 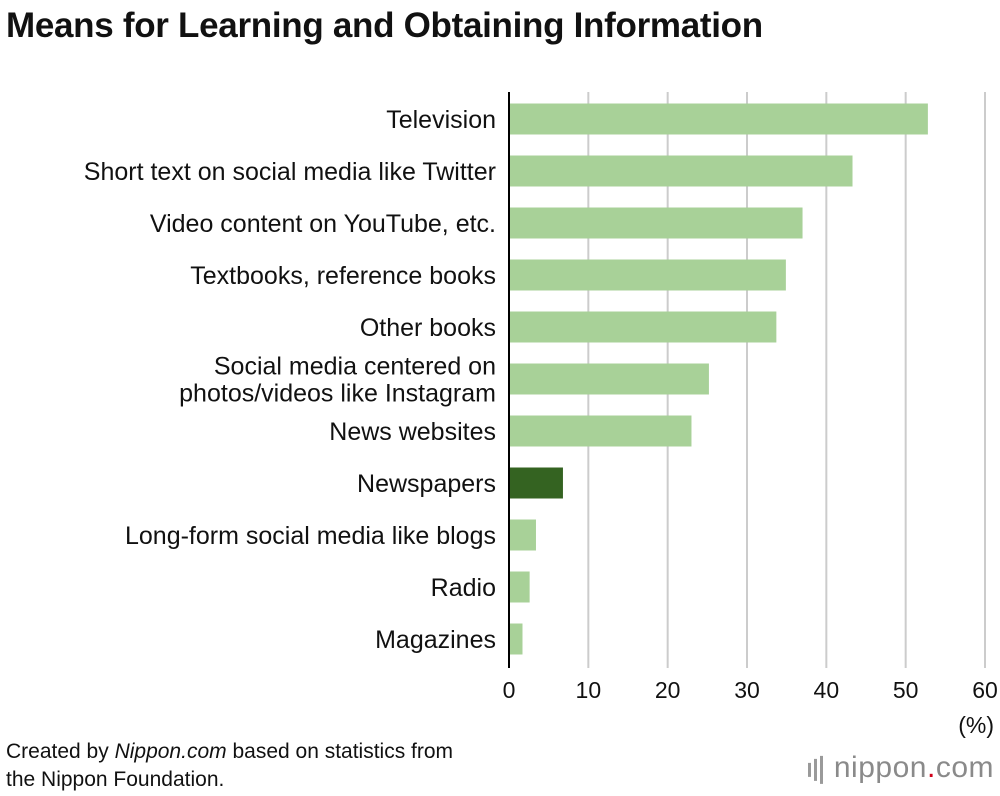 I want to click on category-label-line: Other books, so click(x=428, y=328).